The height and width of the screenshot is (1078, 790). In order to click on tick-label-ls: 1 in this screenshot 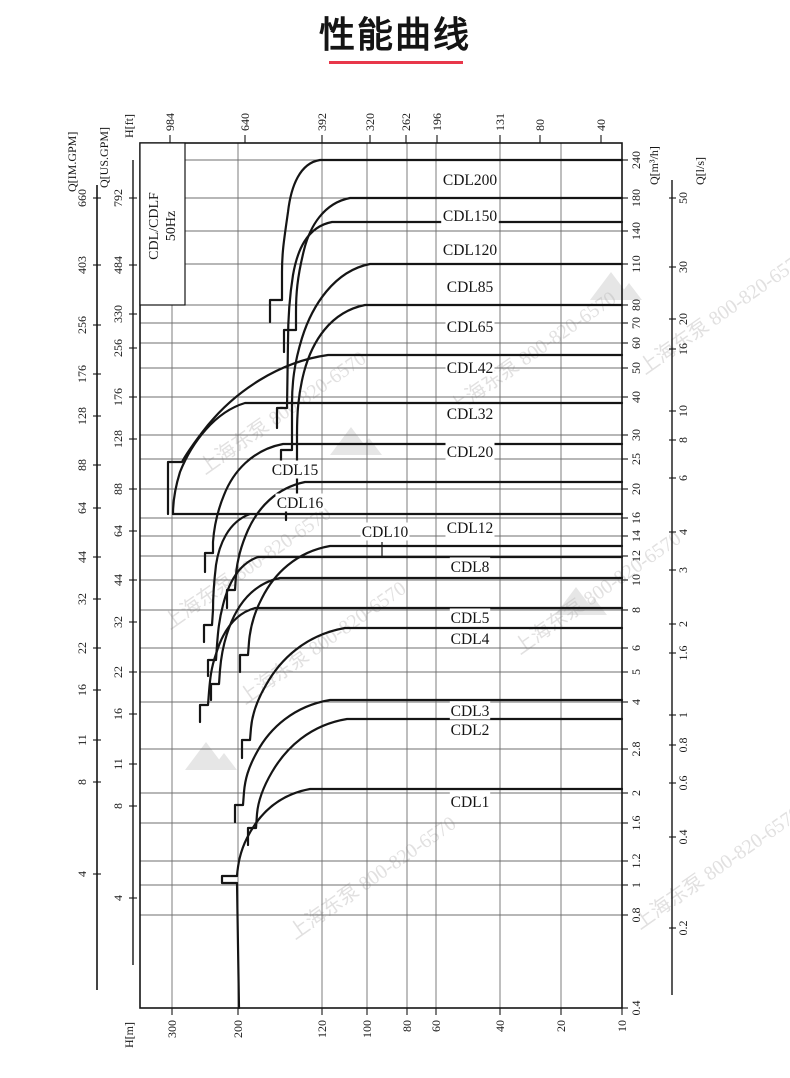, I will do `click(683, 715)`.